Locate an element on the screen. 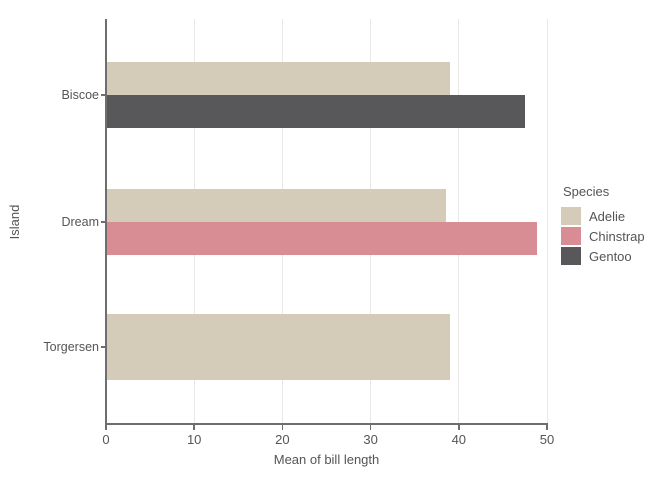 The image size is (672, 480). bar-dream-adelie is located at coordinates (276, 205).